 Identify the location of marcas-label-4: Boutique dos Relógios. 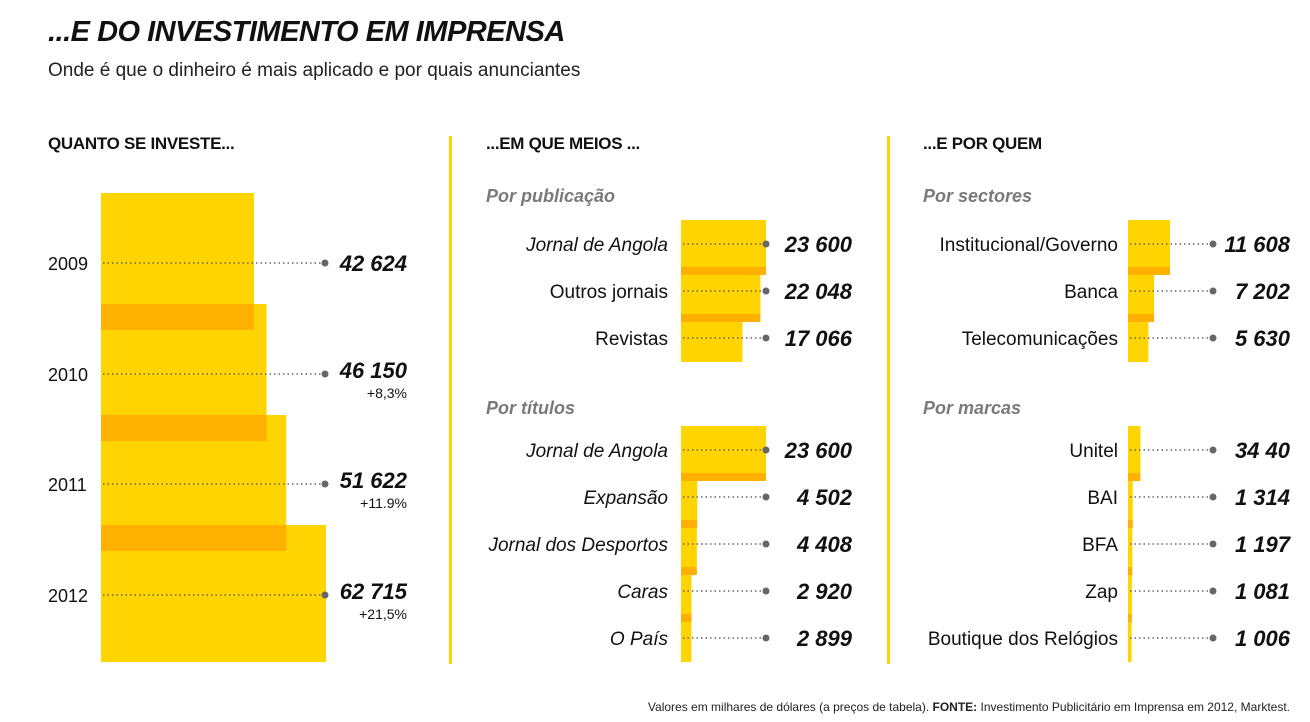
(1023, 639).